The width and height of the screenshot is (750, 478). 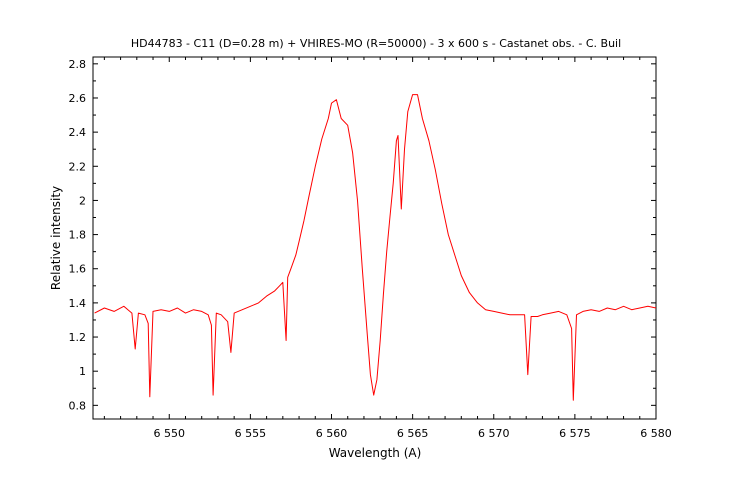 I want to click on y-tick-label: 2, so click(x=82, y=200).